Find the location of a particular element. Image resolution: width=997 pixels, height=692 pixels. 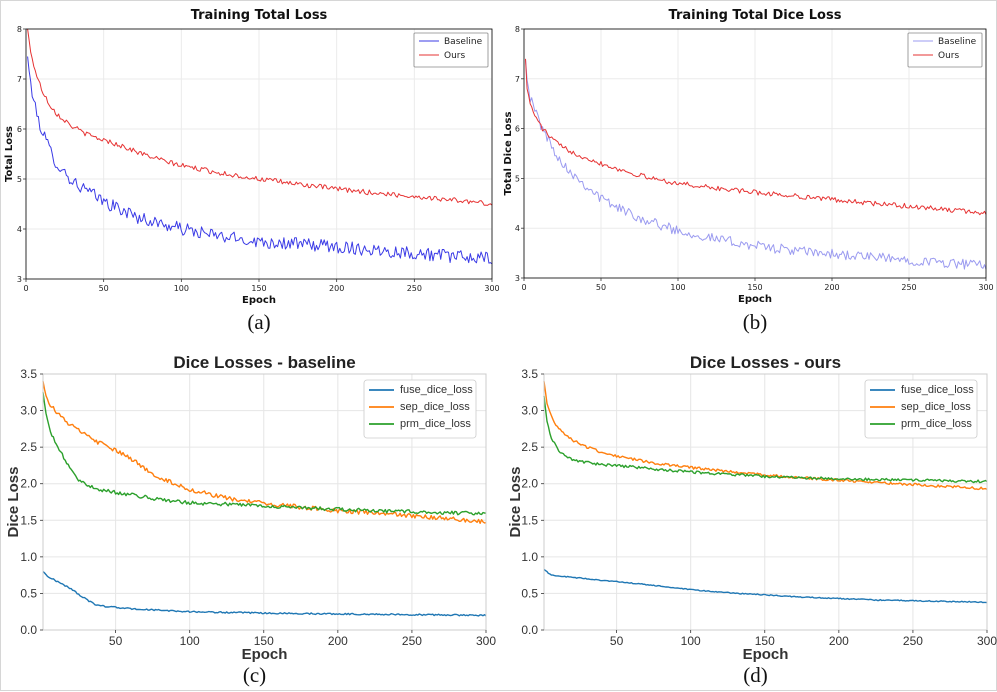

panel-caption: (a) is located at coordinates (258, 322).